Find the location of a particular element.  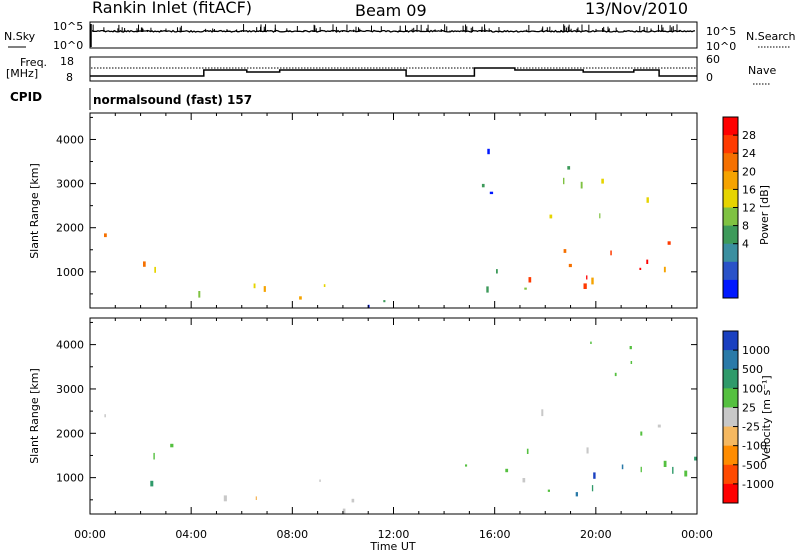

power-colorbar-tick-label: 12 is located at coordinates (749, 208).